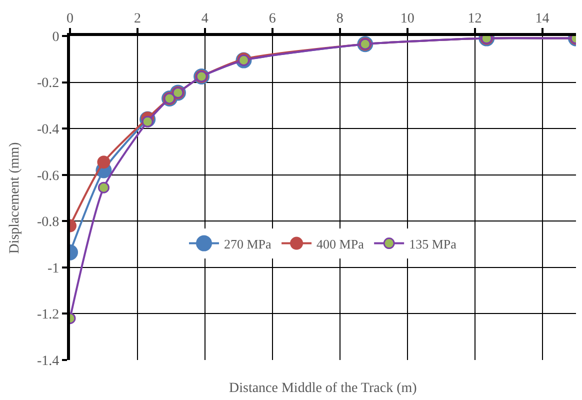 The width and height of the screenshot is (582, 400). Describe the element at coordinates (340, 18) in the screenshot. I see `x-tick-label: 8` at that location.